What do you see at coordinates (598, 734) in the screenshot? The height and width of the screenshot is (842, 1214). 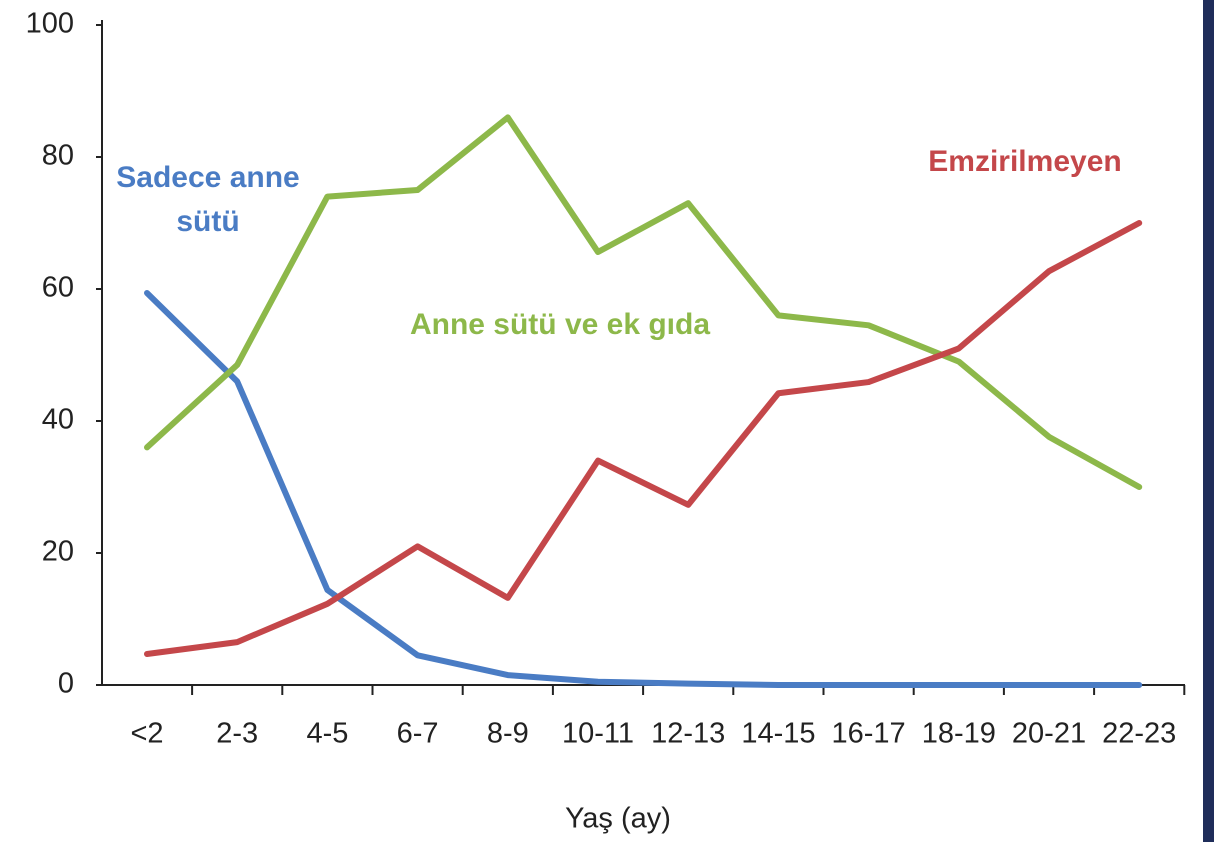 I see `x-tick-label: 10-11` at bounding box center [598, 734].